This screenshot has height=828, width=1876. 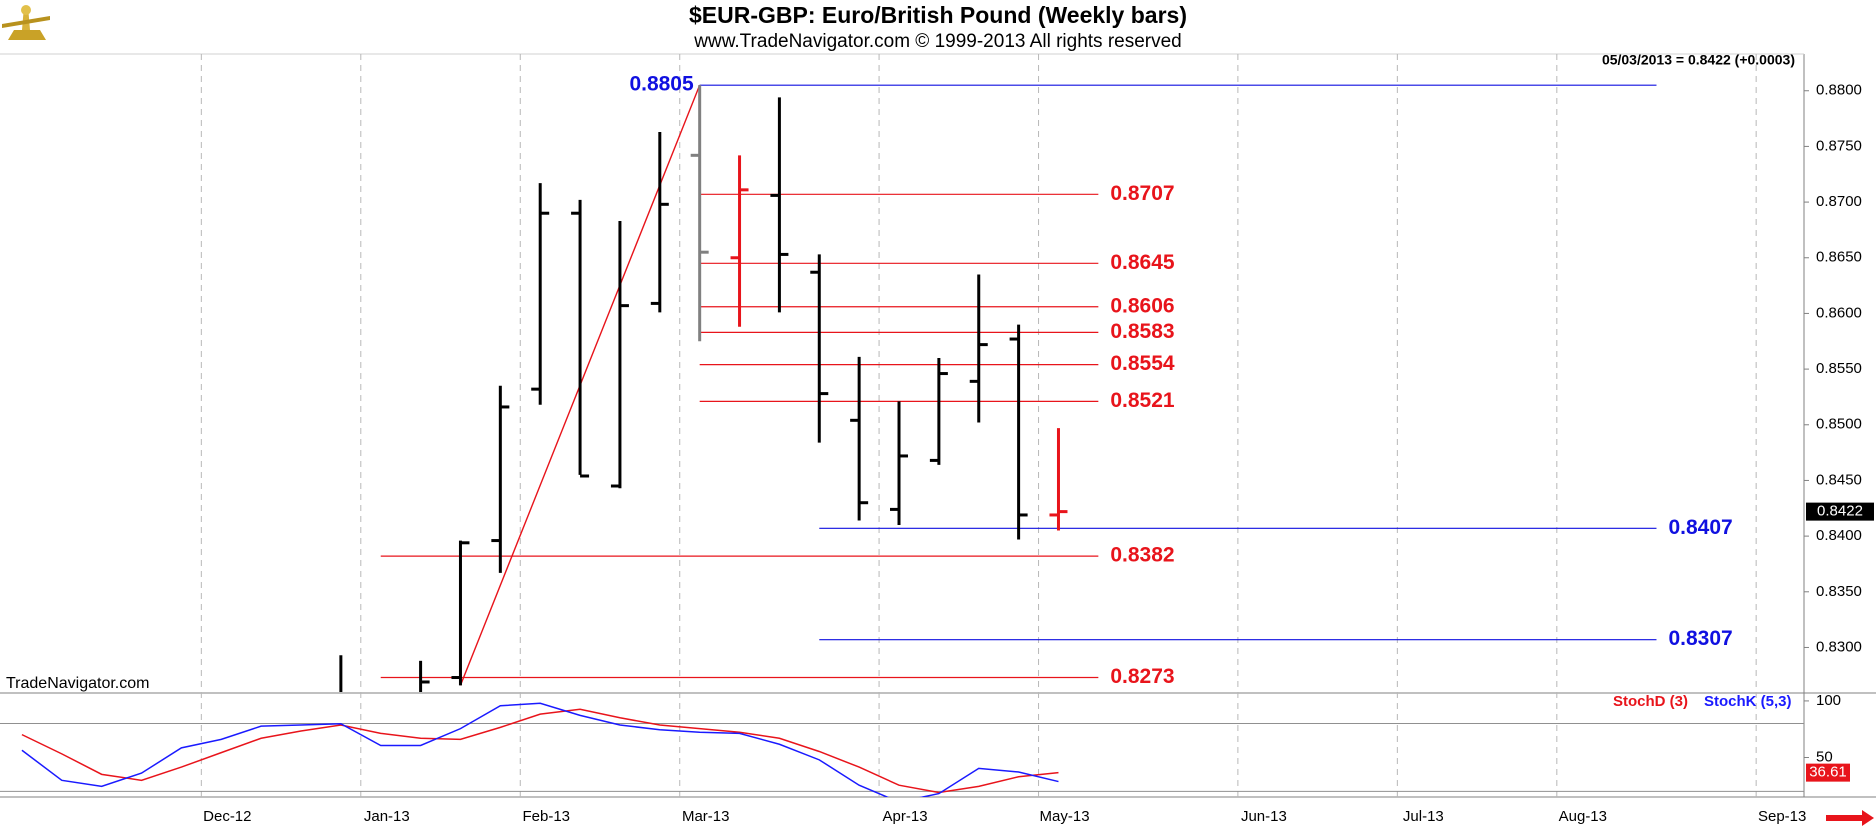 What do you see at coordinates (1700, 527) in the screenshot?
I see `level-label: 0.8407` at bounding box center [1700, 527].